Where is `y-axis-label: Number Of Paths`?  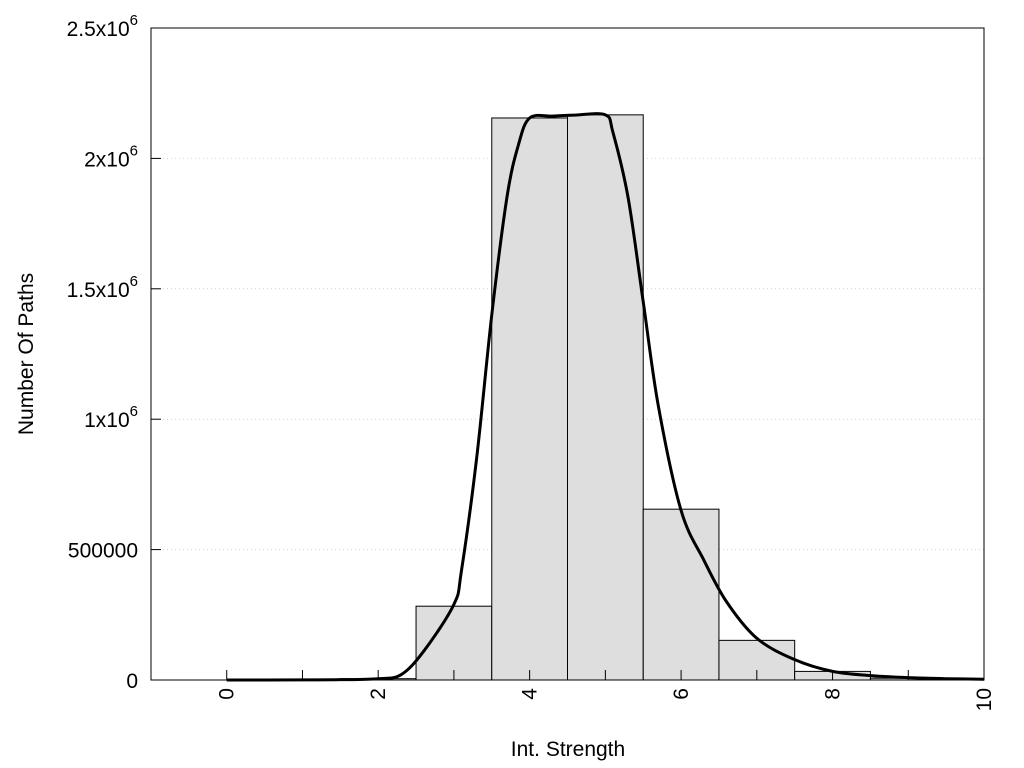
y-axis-label: Number Of Paths is located at coordinates (26, 354).